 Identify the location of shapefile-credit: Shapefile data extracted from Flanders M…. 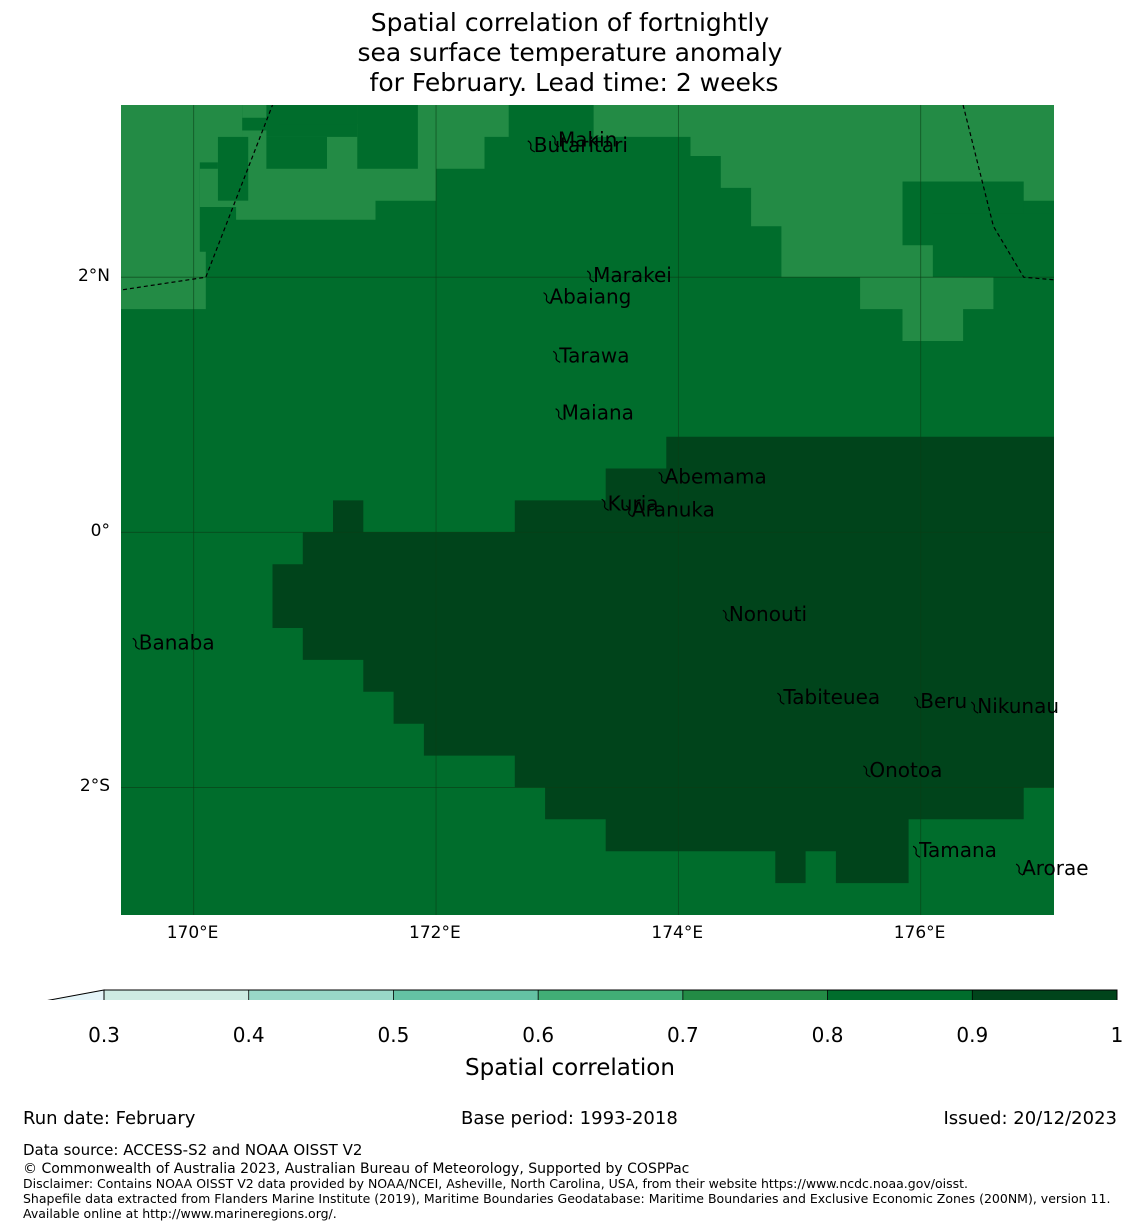
(567, 1206).